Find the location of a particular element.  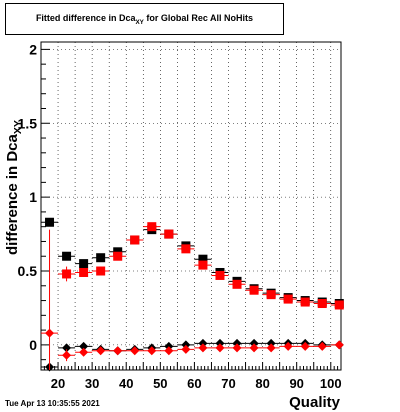

x-tick-label: 80 is located at coordinates (262, 383).